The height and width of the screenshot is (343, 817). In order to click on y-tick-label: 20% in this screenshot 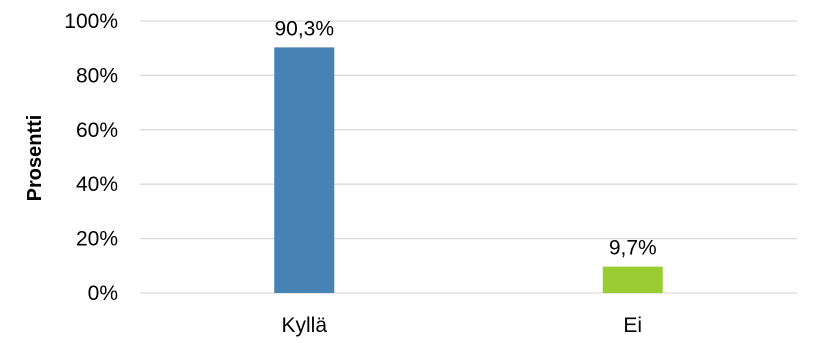, I will do `click(97, 239)`.